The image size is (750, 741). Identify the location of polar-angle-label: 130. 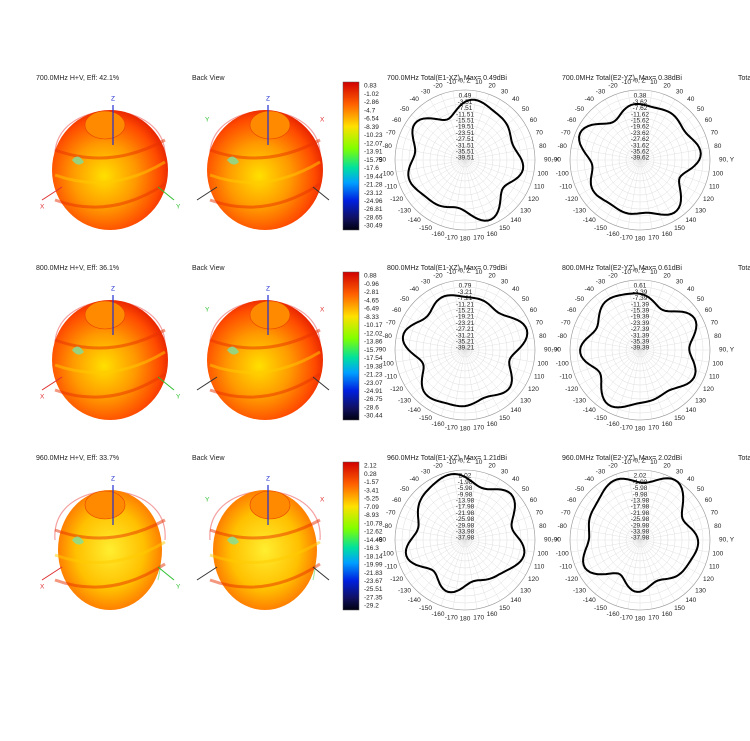
(525, 400).